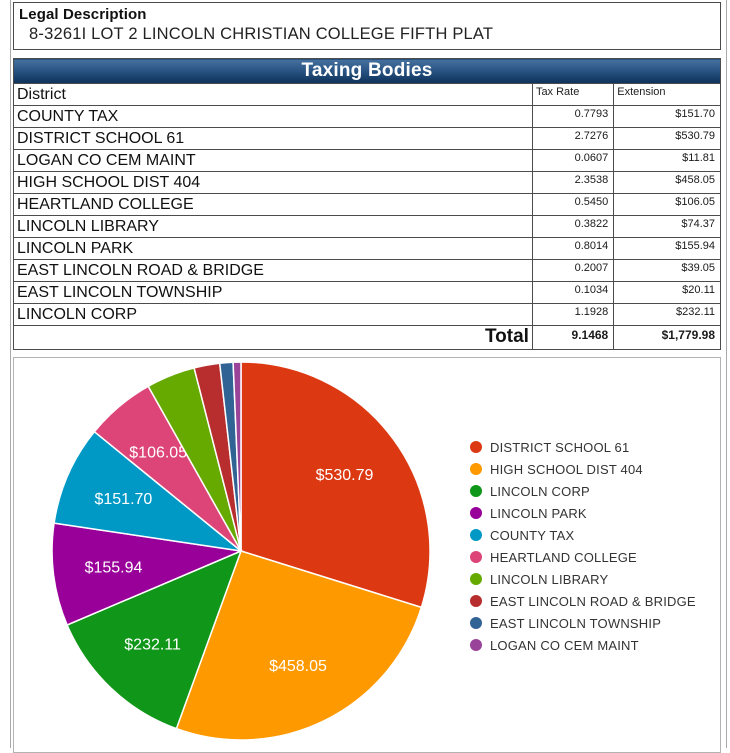 The width and height of the screenshot is (730, 753). Describe the element at coordinates (273, 94) in the screenshot. I see `column-header-district: District` at that location.